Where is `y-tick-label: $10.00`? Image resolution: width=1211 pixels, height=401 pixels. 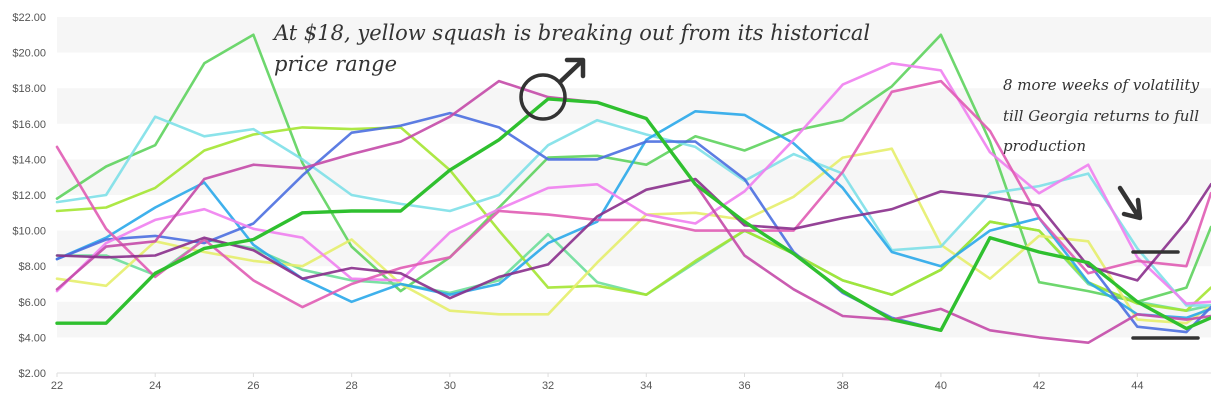 y-tick-label: $10.00 is located at coordinates (29, 232).